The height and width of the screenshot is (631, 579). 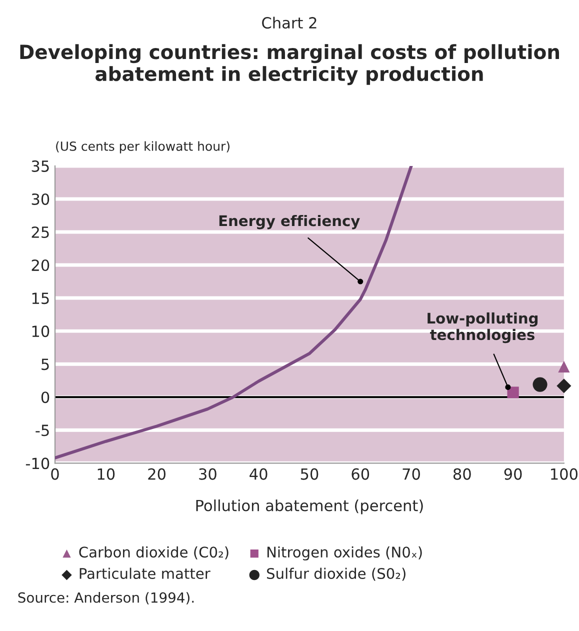 I want to click on legend-label: Particulate matter, so click(x=145, y=574).